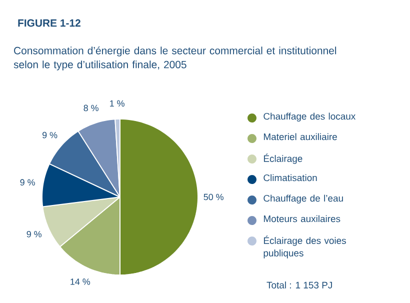 This screenshot has height=303, width=410. I want to click on legend-label: Moteurs auxilaires, so click(302, 218).